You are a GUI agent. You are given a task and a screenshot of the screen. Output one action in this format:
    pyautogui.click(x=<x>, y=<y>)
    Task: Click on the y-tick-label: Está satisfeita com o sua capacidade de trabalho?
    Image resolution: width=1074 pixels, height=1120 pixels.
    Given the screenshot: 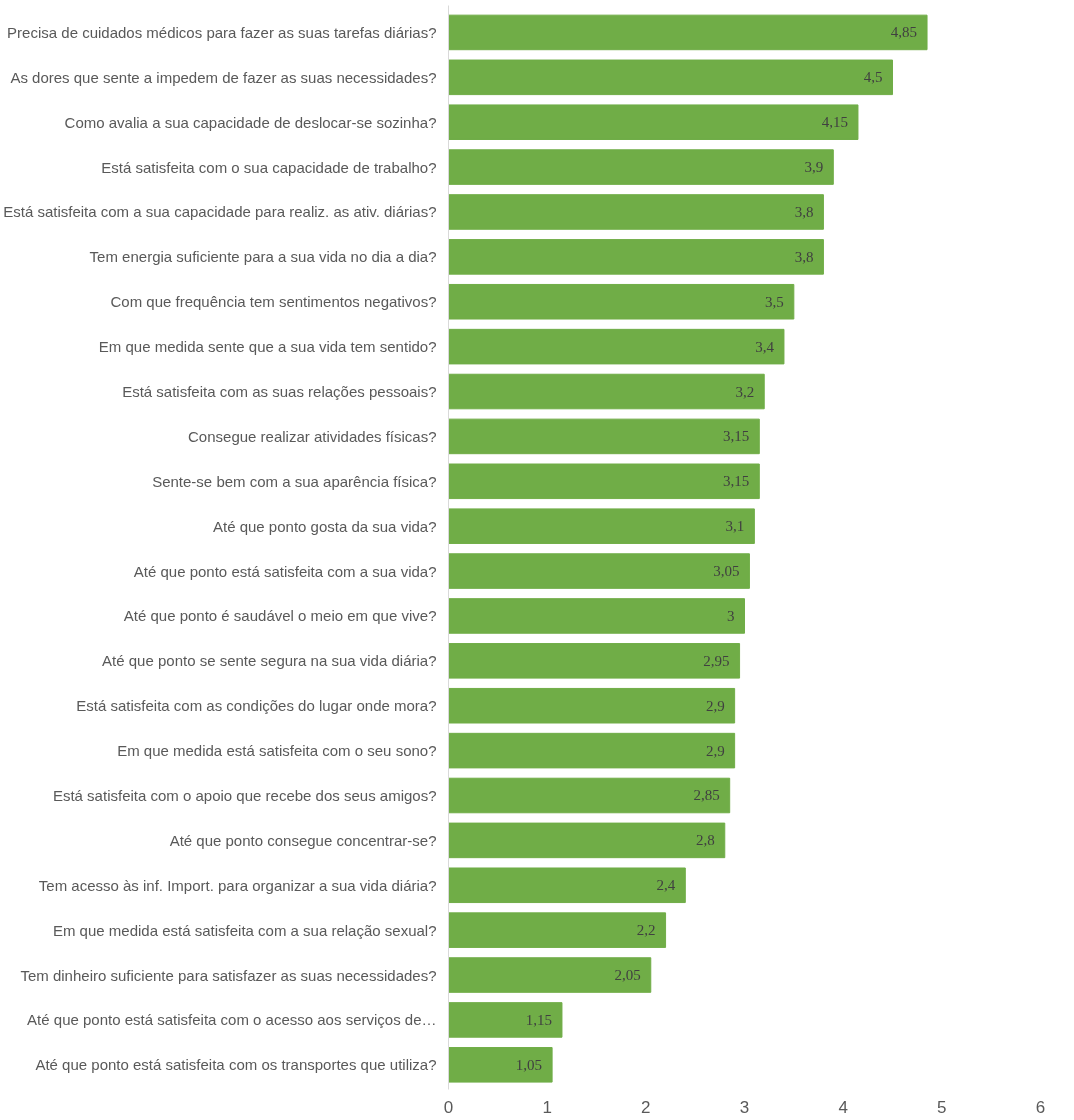 What is the action you would take?
    pyautogui.click(x=269, y=167)
    